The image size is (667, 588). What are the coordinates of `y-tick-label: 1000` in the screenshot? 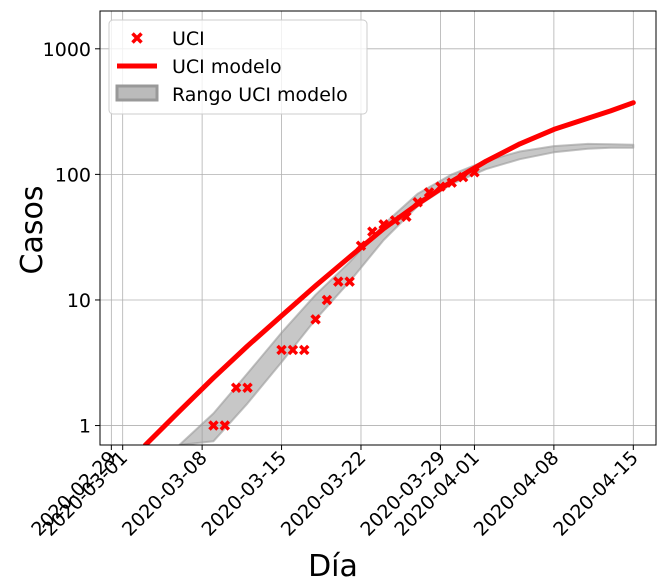 It's located at (67, 50).